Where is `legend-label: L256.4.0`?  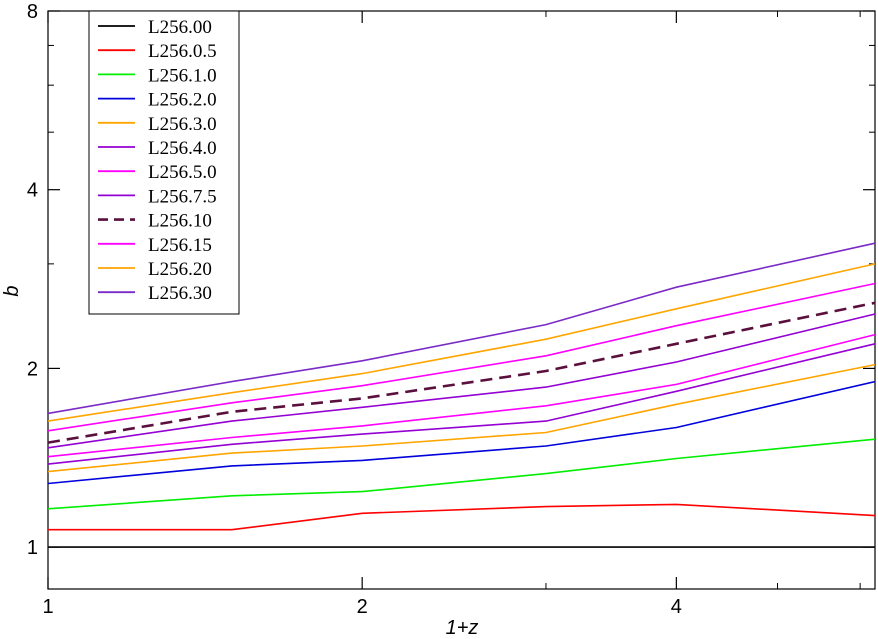 legend-label: L256.4.0 is located at coordinates (182, 148).